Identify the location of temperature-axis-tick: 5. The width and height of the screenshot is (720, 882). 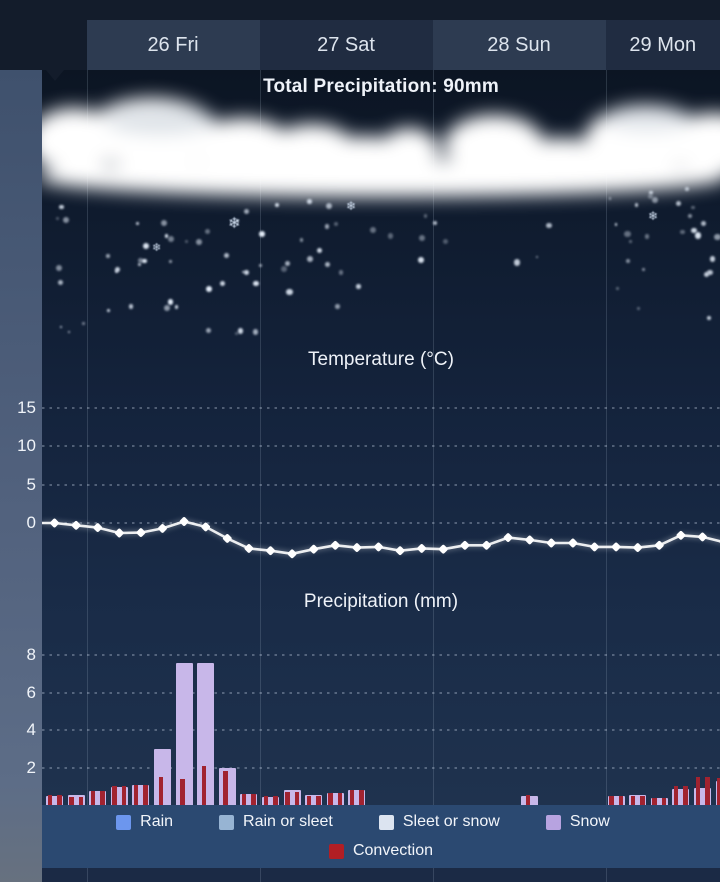
(31, 484).